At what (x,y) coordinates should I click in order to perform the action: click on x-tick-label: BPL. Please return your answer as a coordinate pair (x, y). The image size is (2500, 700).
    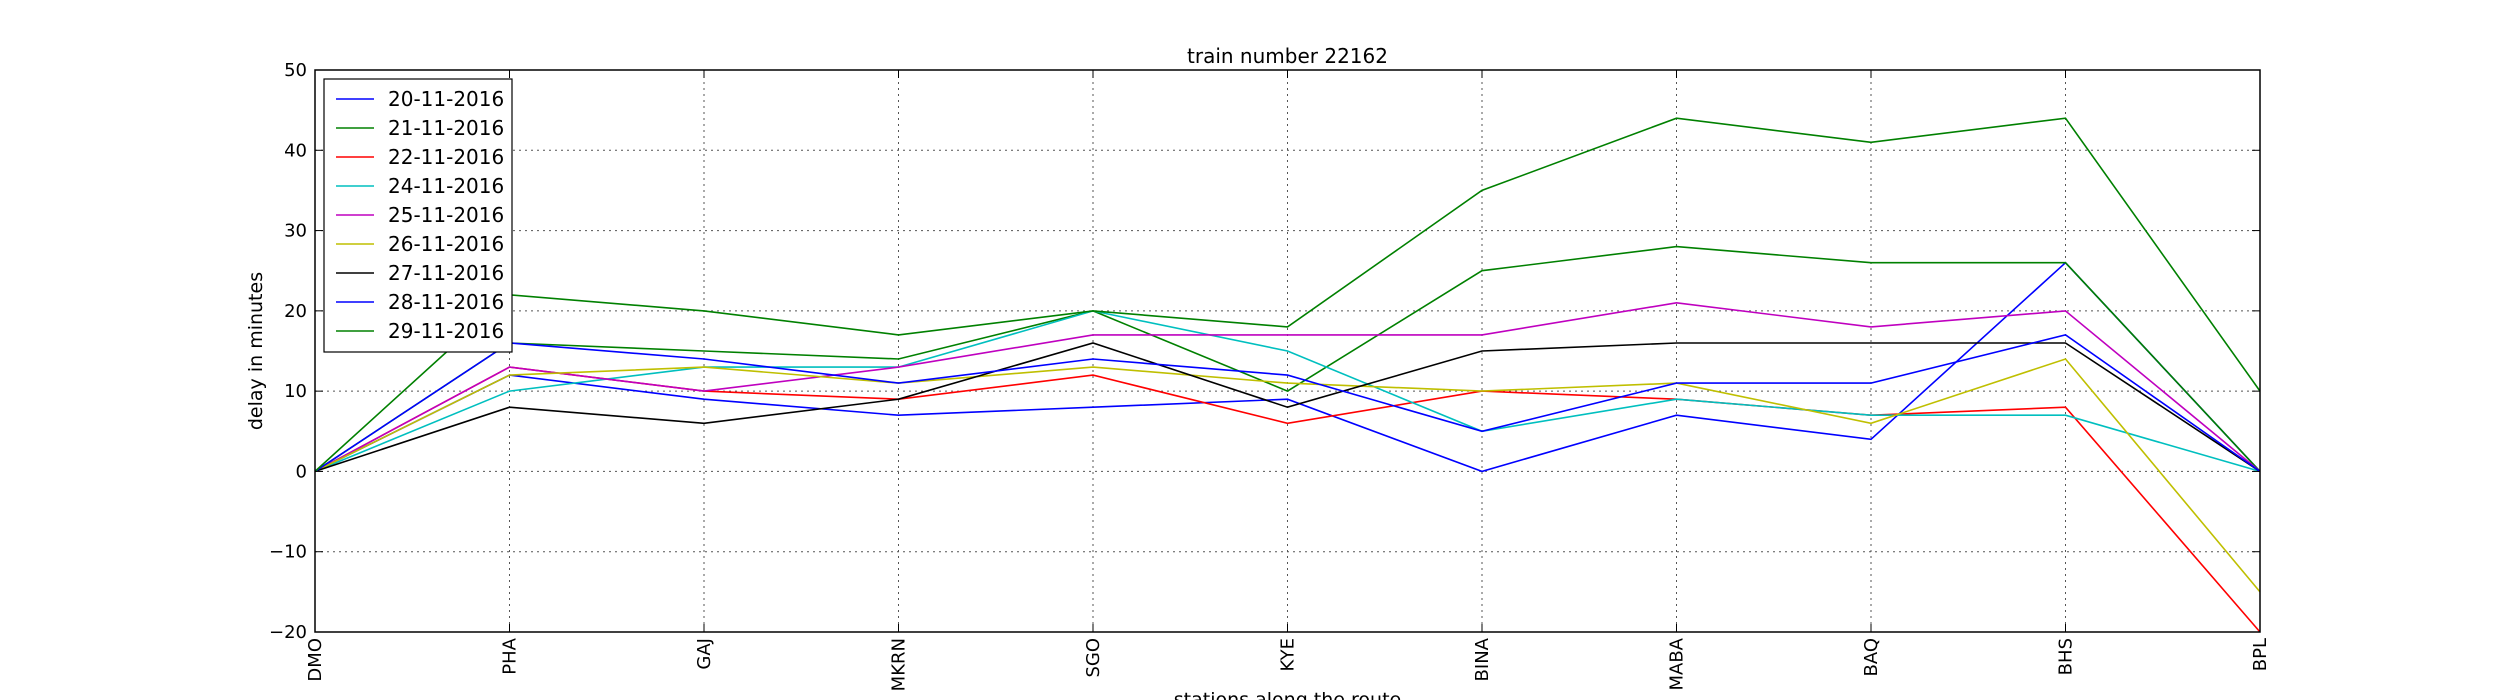
    Looking at the image, I should click on (2260, 654).